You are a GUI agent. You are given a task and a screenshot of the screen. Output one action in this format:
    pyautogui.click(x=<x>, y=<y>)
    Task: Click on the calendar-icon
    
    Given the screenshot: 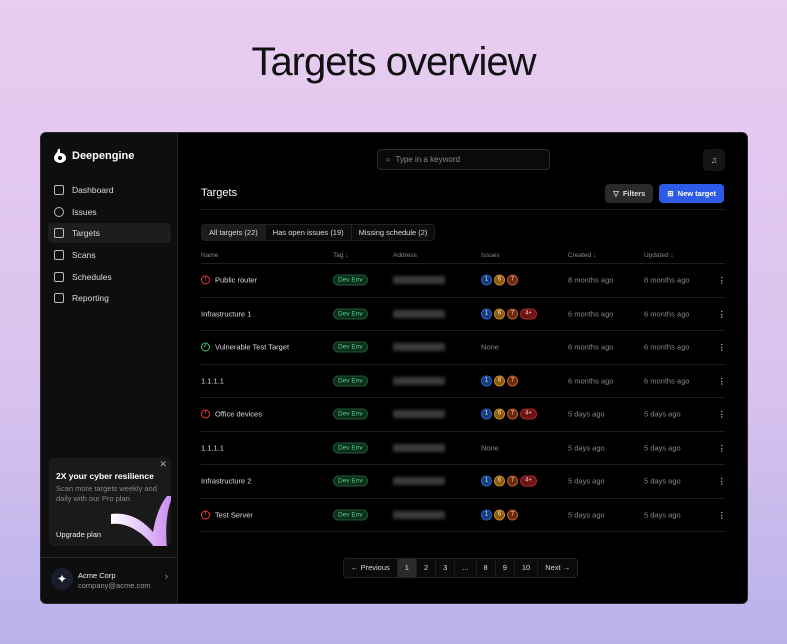 What is the action you would take?
    pyautogui.click(x=59, y=276)
    